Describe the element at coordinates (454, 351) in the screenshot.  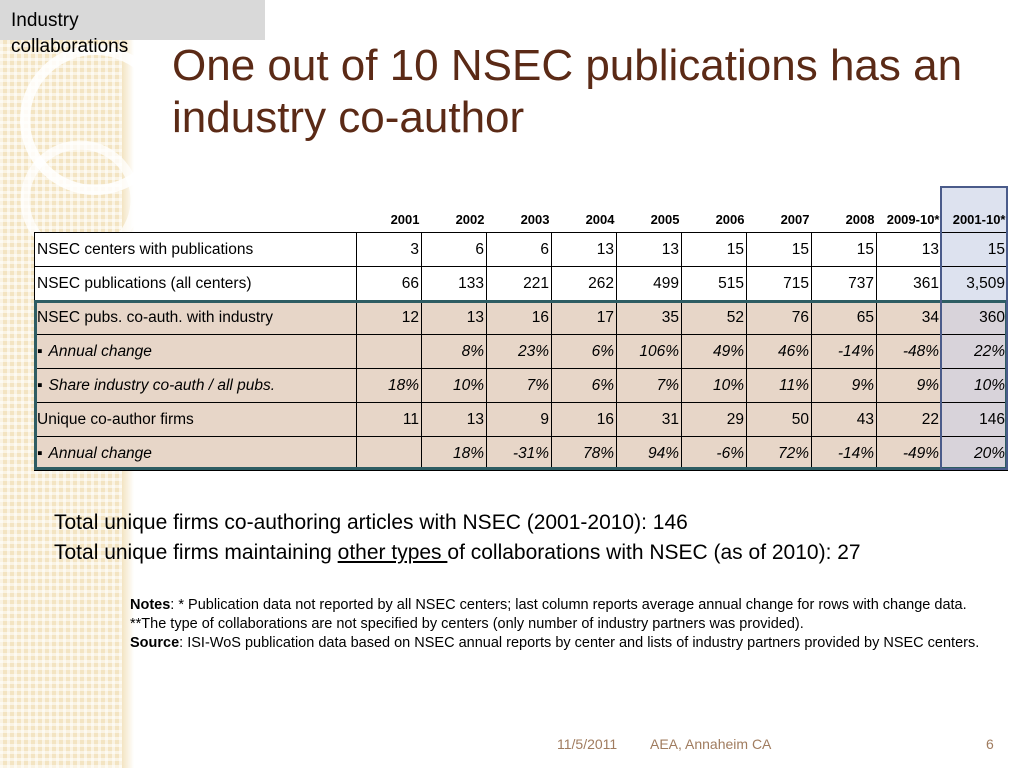
I see `table-cell: 8%` at that location.